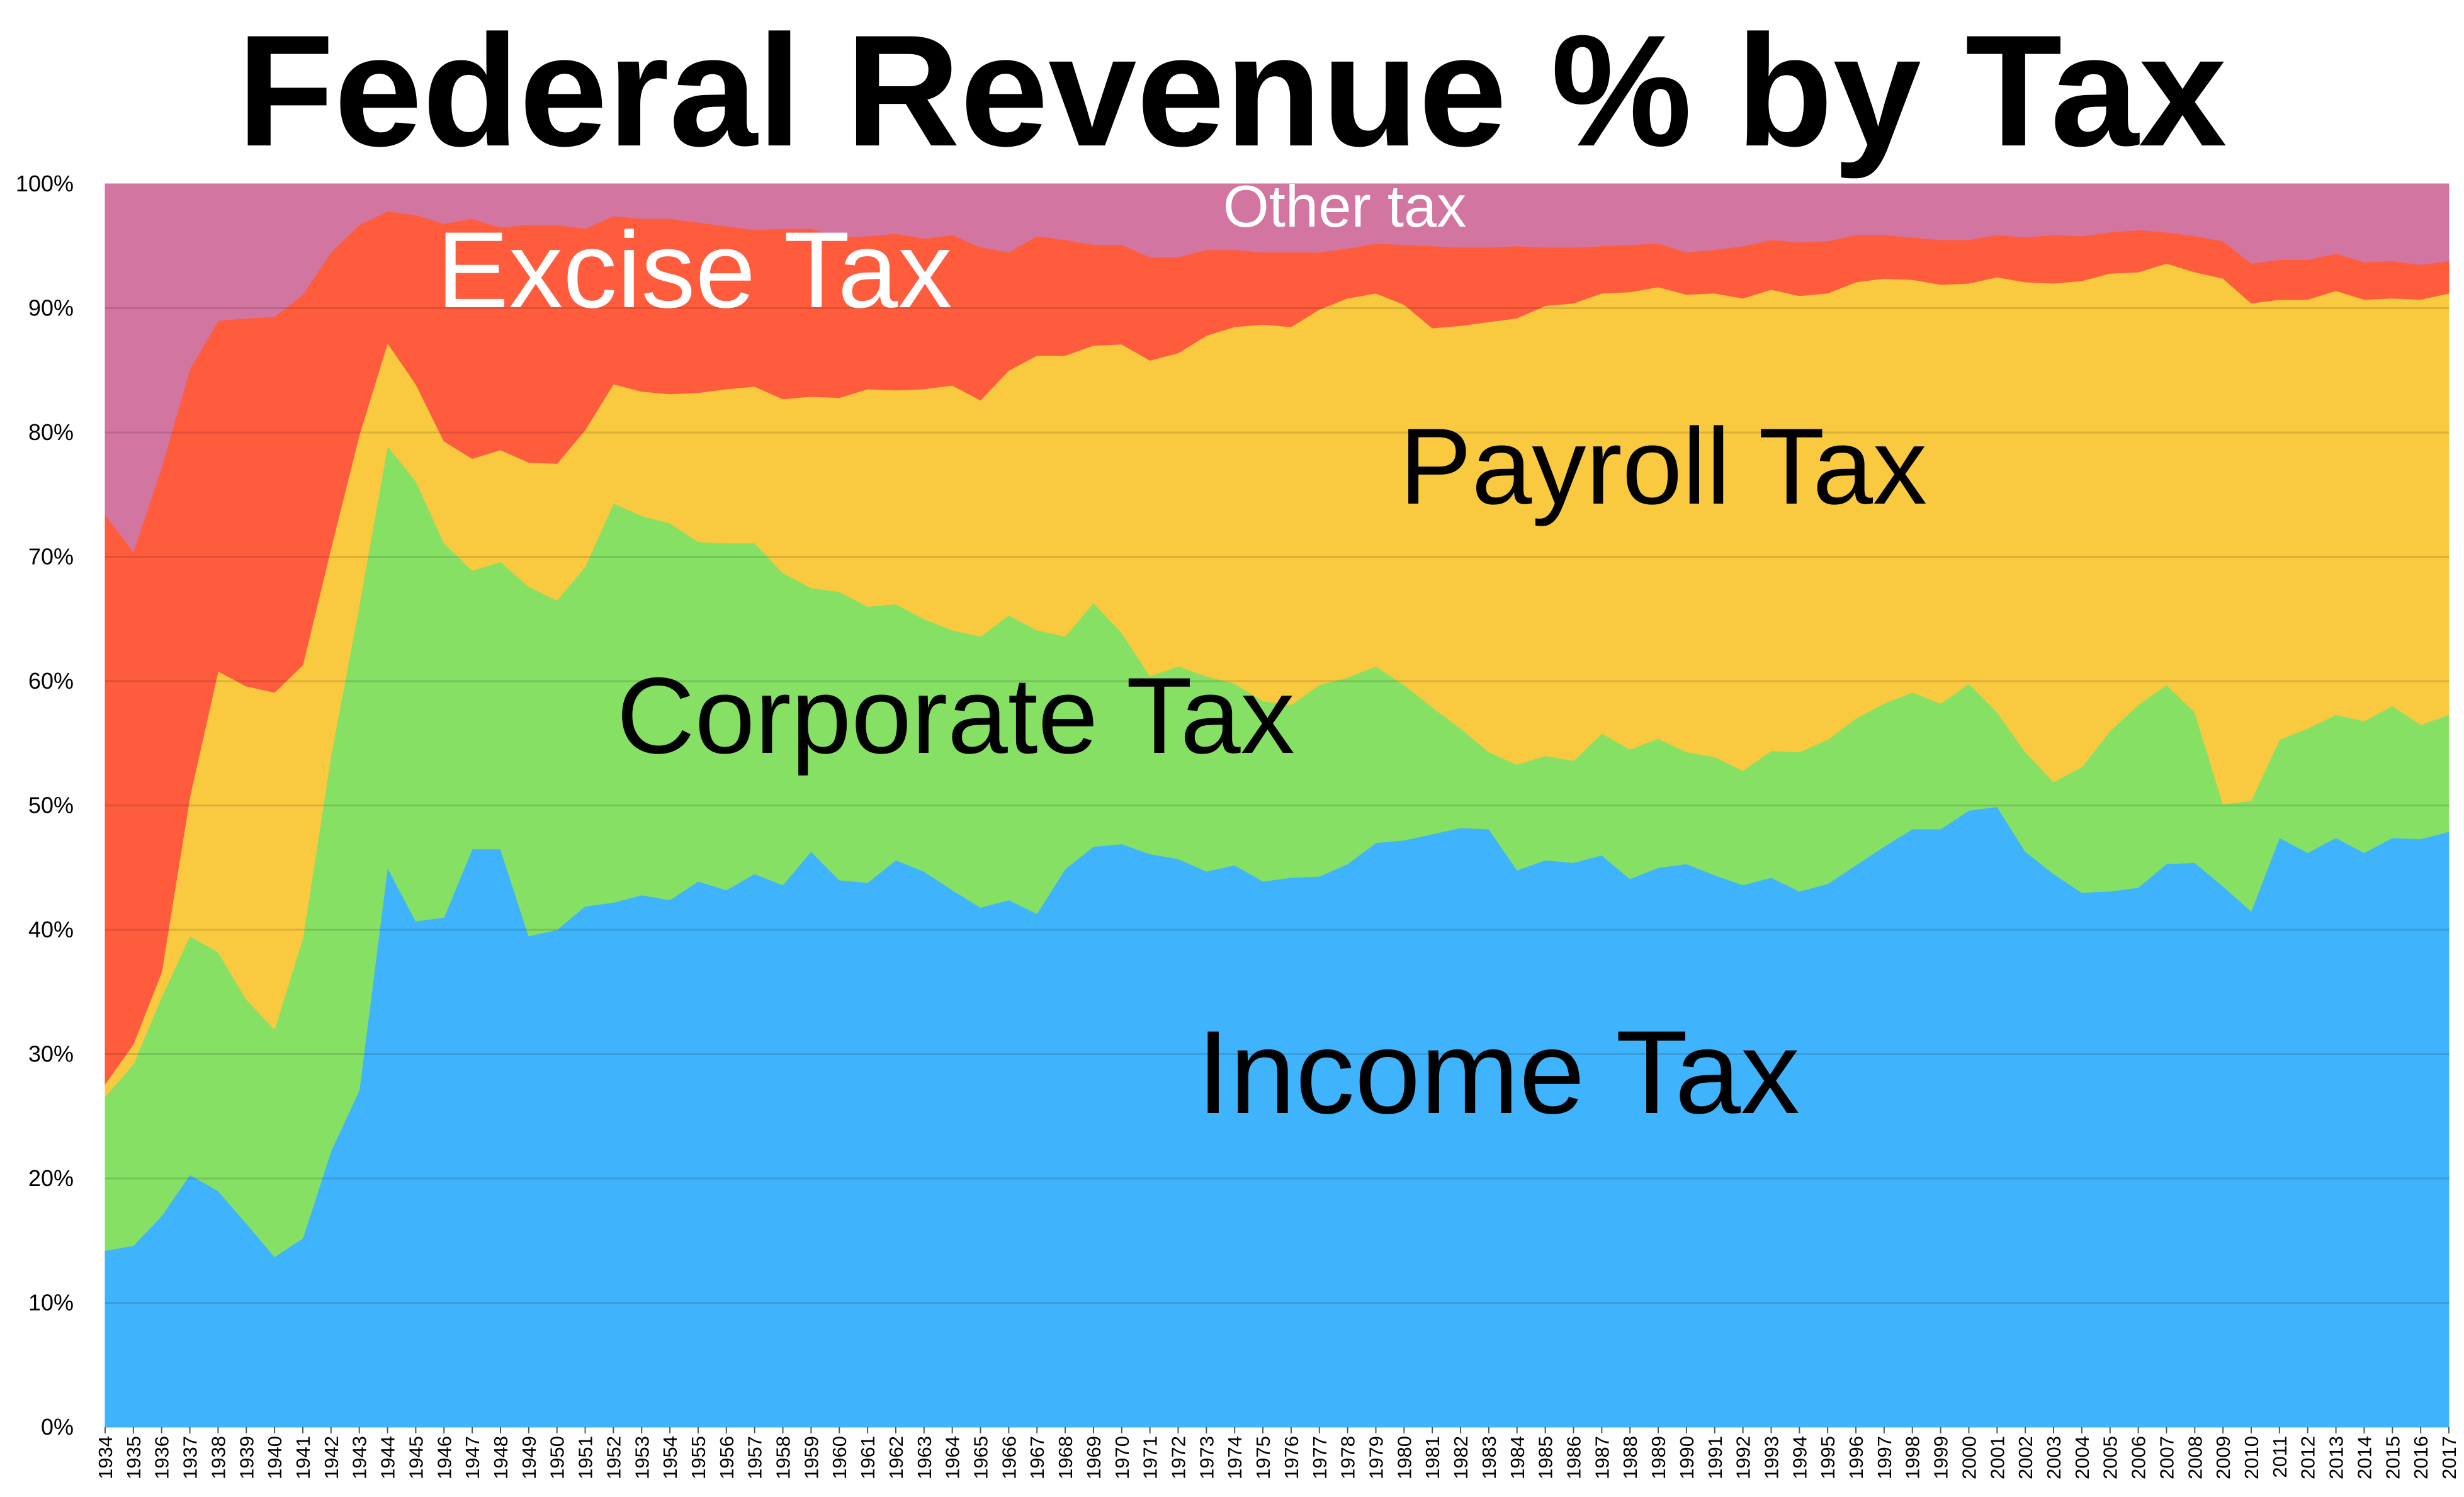 The image size is (2464, 1497). What do you see at coordinates (1856, 1457) in the screenshot?
I see `x-tick-label: 1996` at bounding box center [1856, 1457].